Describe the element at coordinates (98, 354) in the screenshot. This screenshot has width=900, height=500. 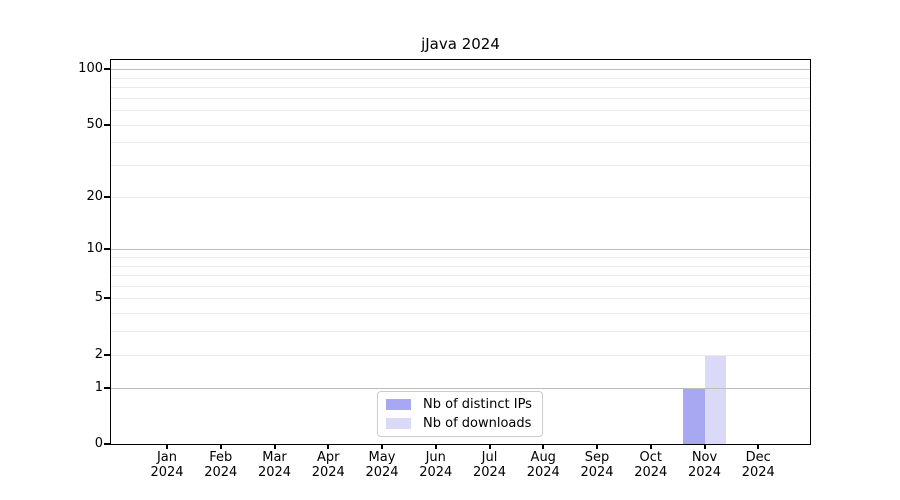
I see `y-tick-label: 2` at that location.